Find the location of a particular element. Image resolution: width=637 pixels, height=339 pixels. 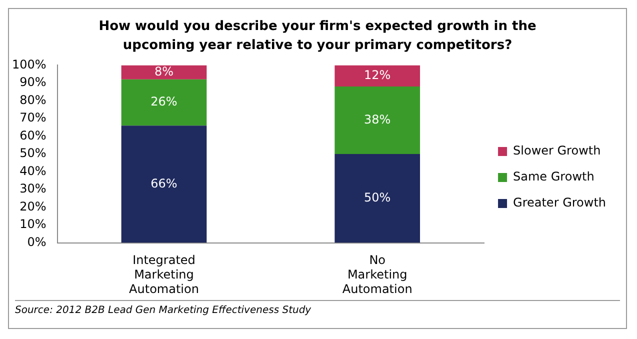

chart-title: How would you describe your firm's expected growth in the upcoming year relative to your primary competitors? is located at coordinates (318, 36).